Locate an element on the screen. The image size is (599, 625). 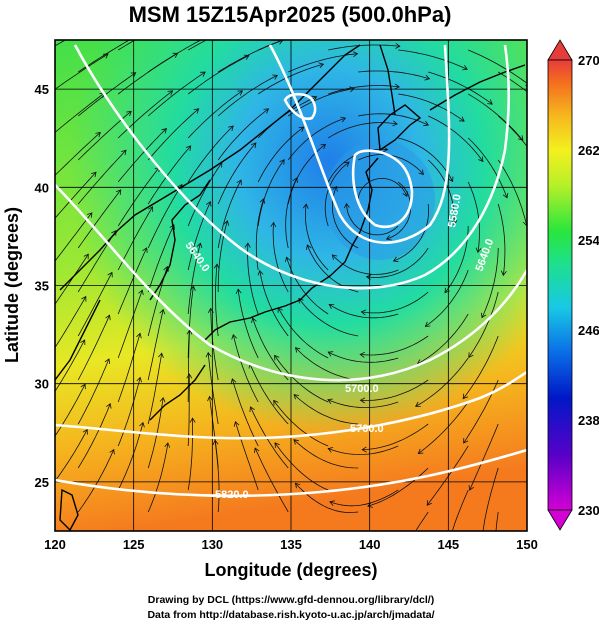
contour-label-5760: 5760.0 is located at coordinates (367, 429).